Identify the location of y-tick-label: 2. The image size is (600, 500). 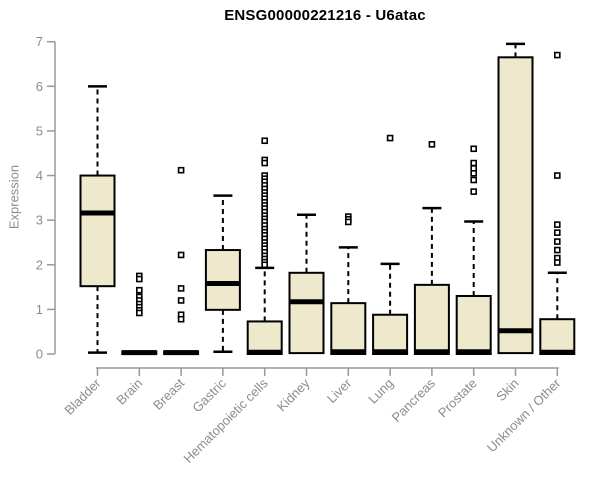
(39, 264).